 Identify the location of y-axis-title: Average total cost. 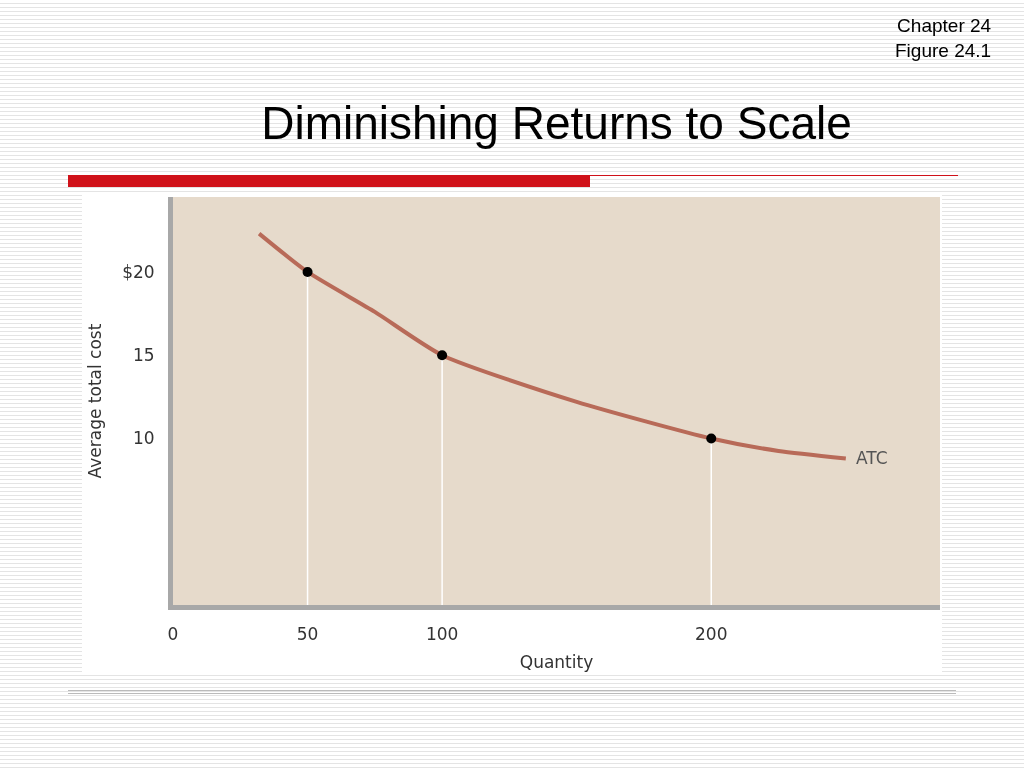
(94, 401).